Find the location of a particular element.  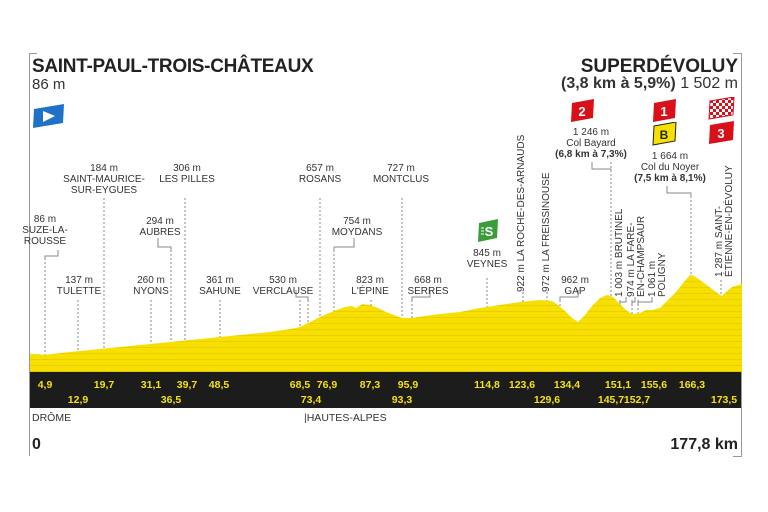

frame-right-tick is located at coordinates (737, 53).